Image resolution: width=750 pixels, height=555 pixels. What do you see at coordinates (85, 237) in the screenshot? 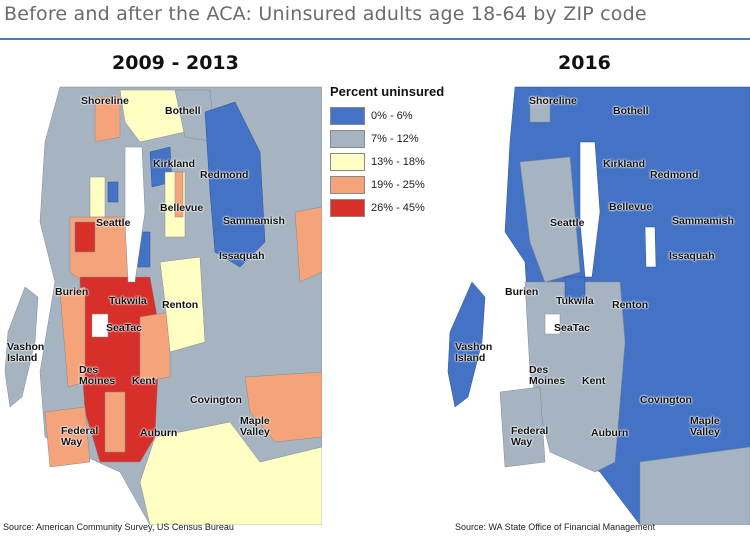
I see `region-seattle-red` at bounding box center [85, 237].